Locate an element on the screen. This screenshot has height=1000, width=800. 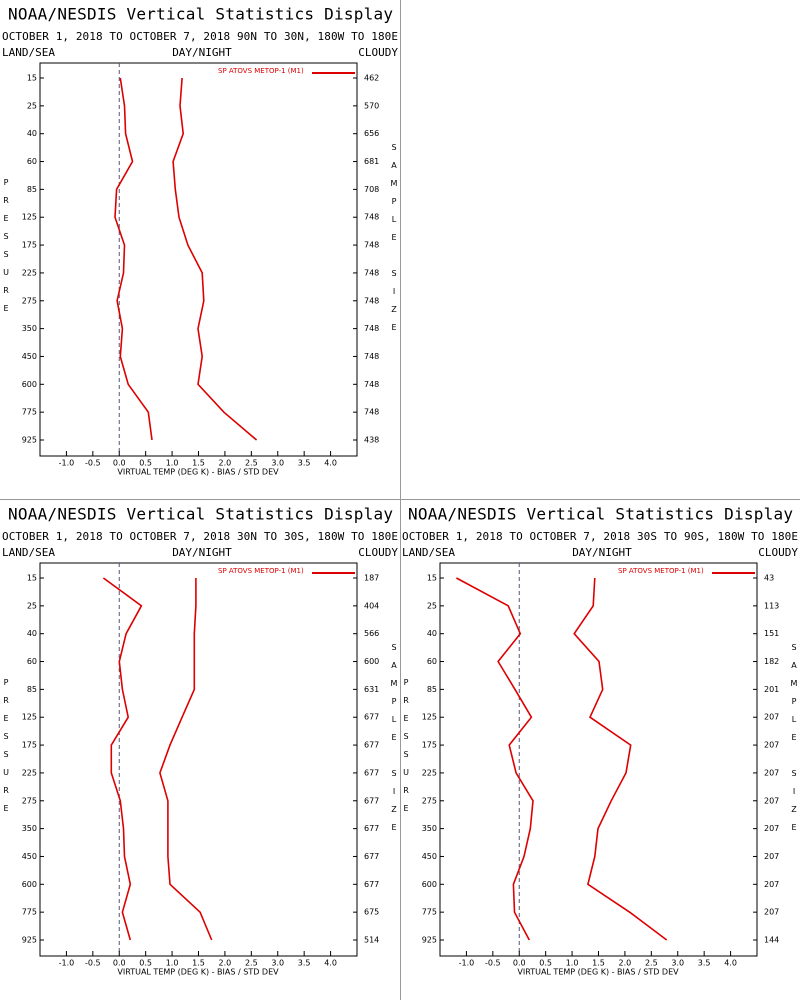
cloudy-label: CLOUDY is located at coordinates (378, 52).